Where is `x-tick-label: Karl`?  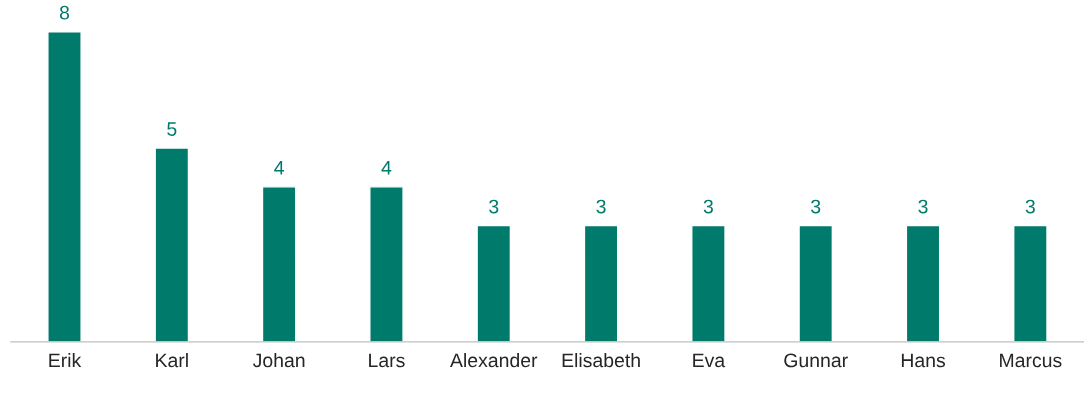 x-tick-label: Karl is located at coordinates (172, 360).